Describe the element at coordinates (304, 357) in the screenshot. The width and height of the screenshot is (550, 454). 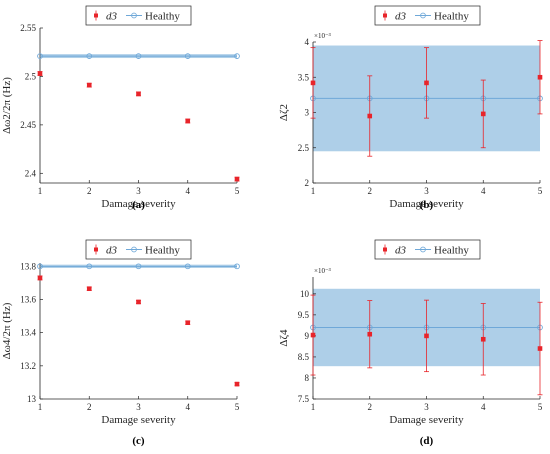
I see `y-tick-label: 8.5` at that location.